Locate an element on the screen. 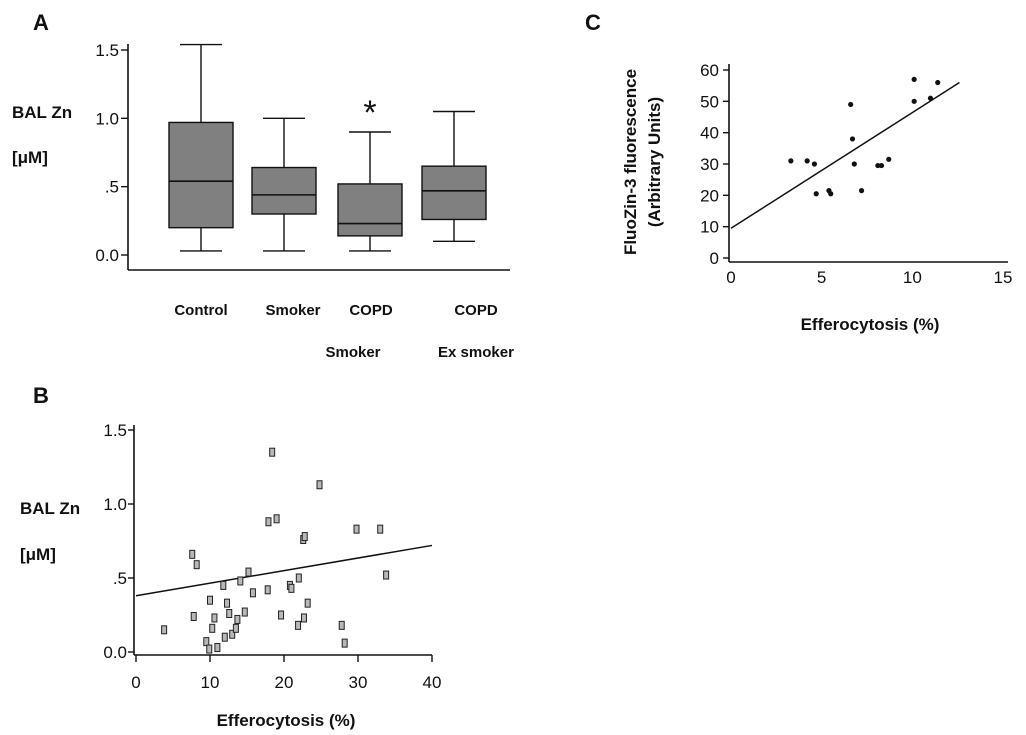  panel-b-ticks: 0.0 .5 1.0 1.5 0 10 20 30 40 is located at coordinates (272, 556).